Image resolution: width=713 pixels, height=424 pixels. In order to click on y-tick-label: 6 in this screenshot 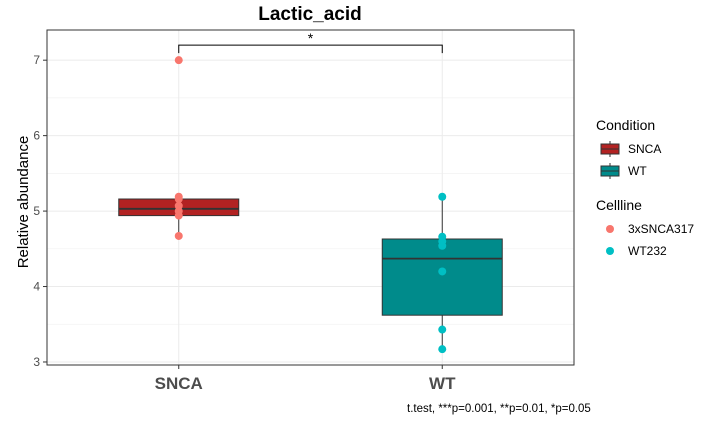, I will do `click(36, 136)`.